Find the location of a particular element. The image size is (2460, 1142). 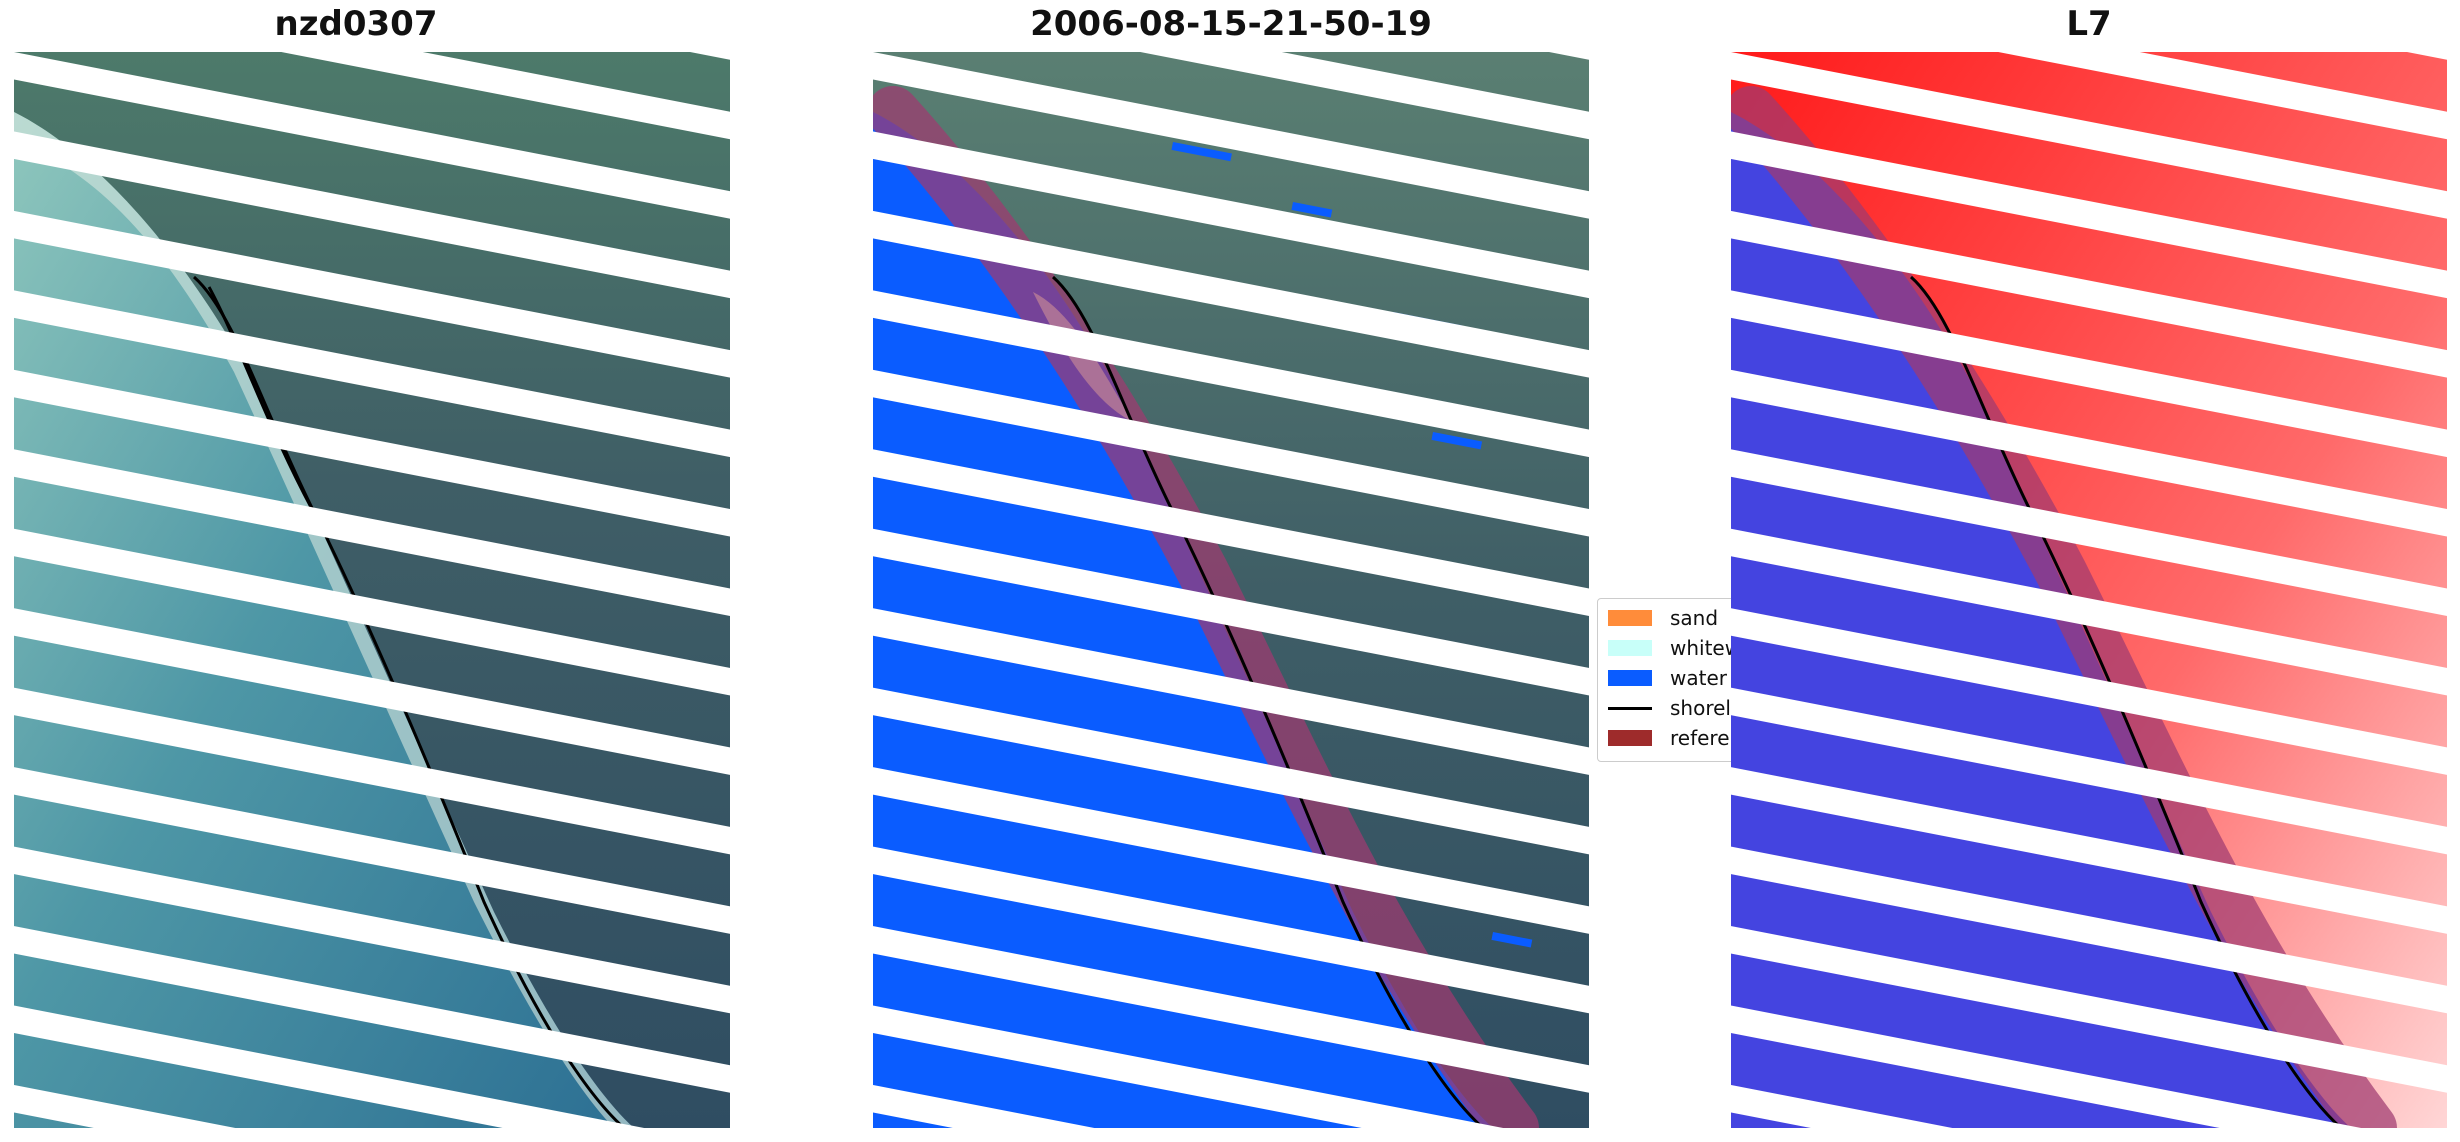

whitewater-swatch-icon is located at coordinates (1630, 648).